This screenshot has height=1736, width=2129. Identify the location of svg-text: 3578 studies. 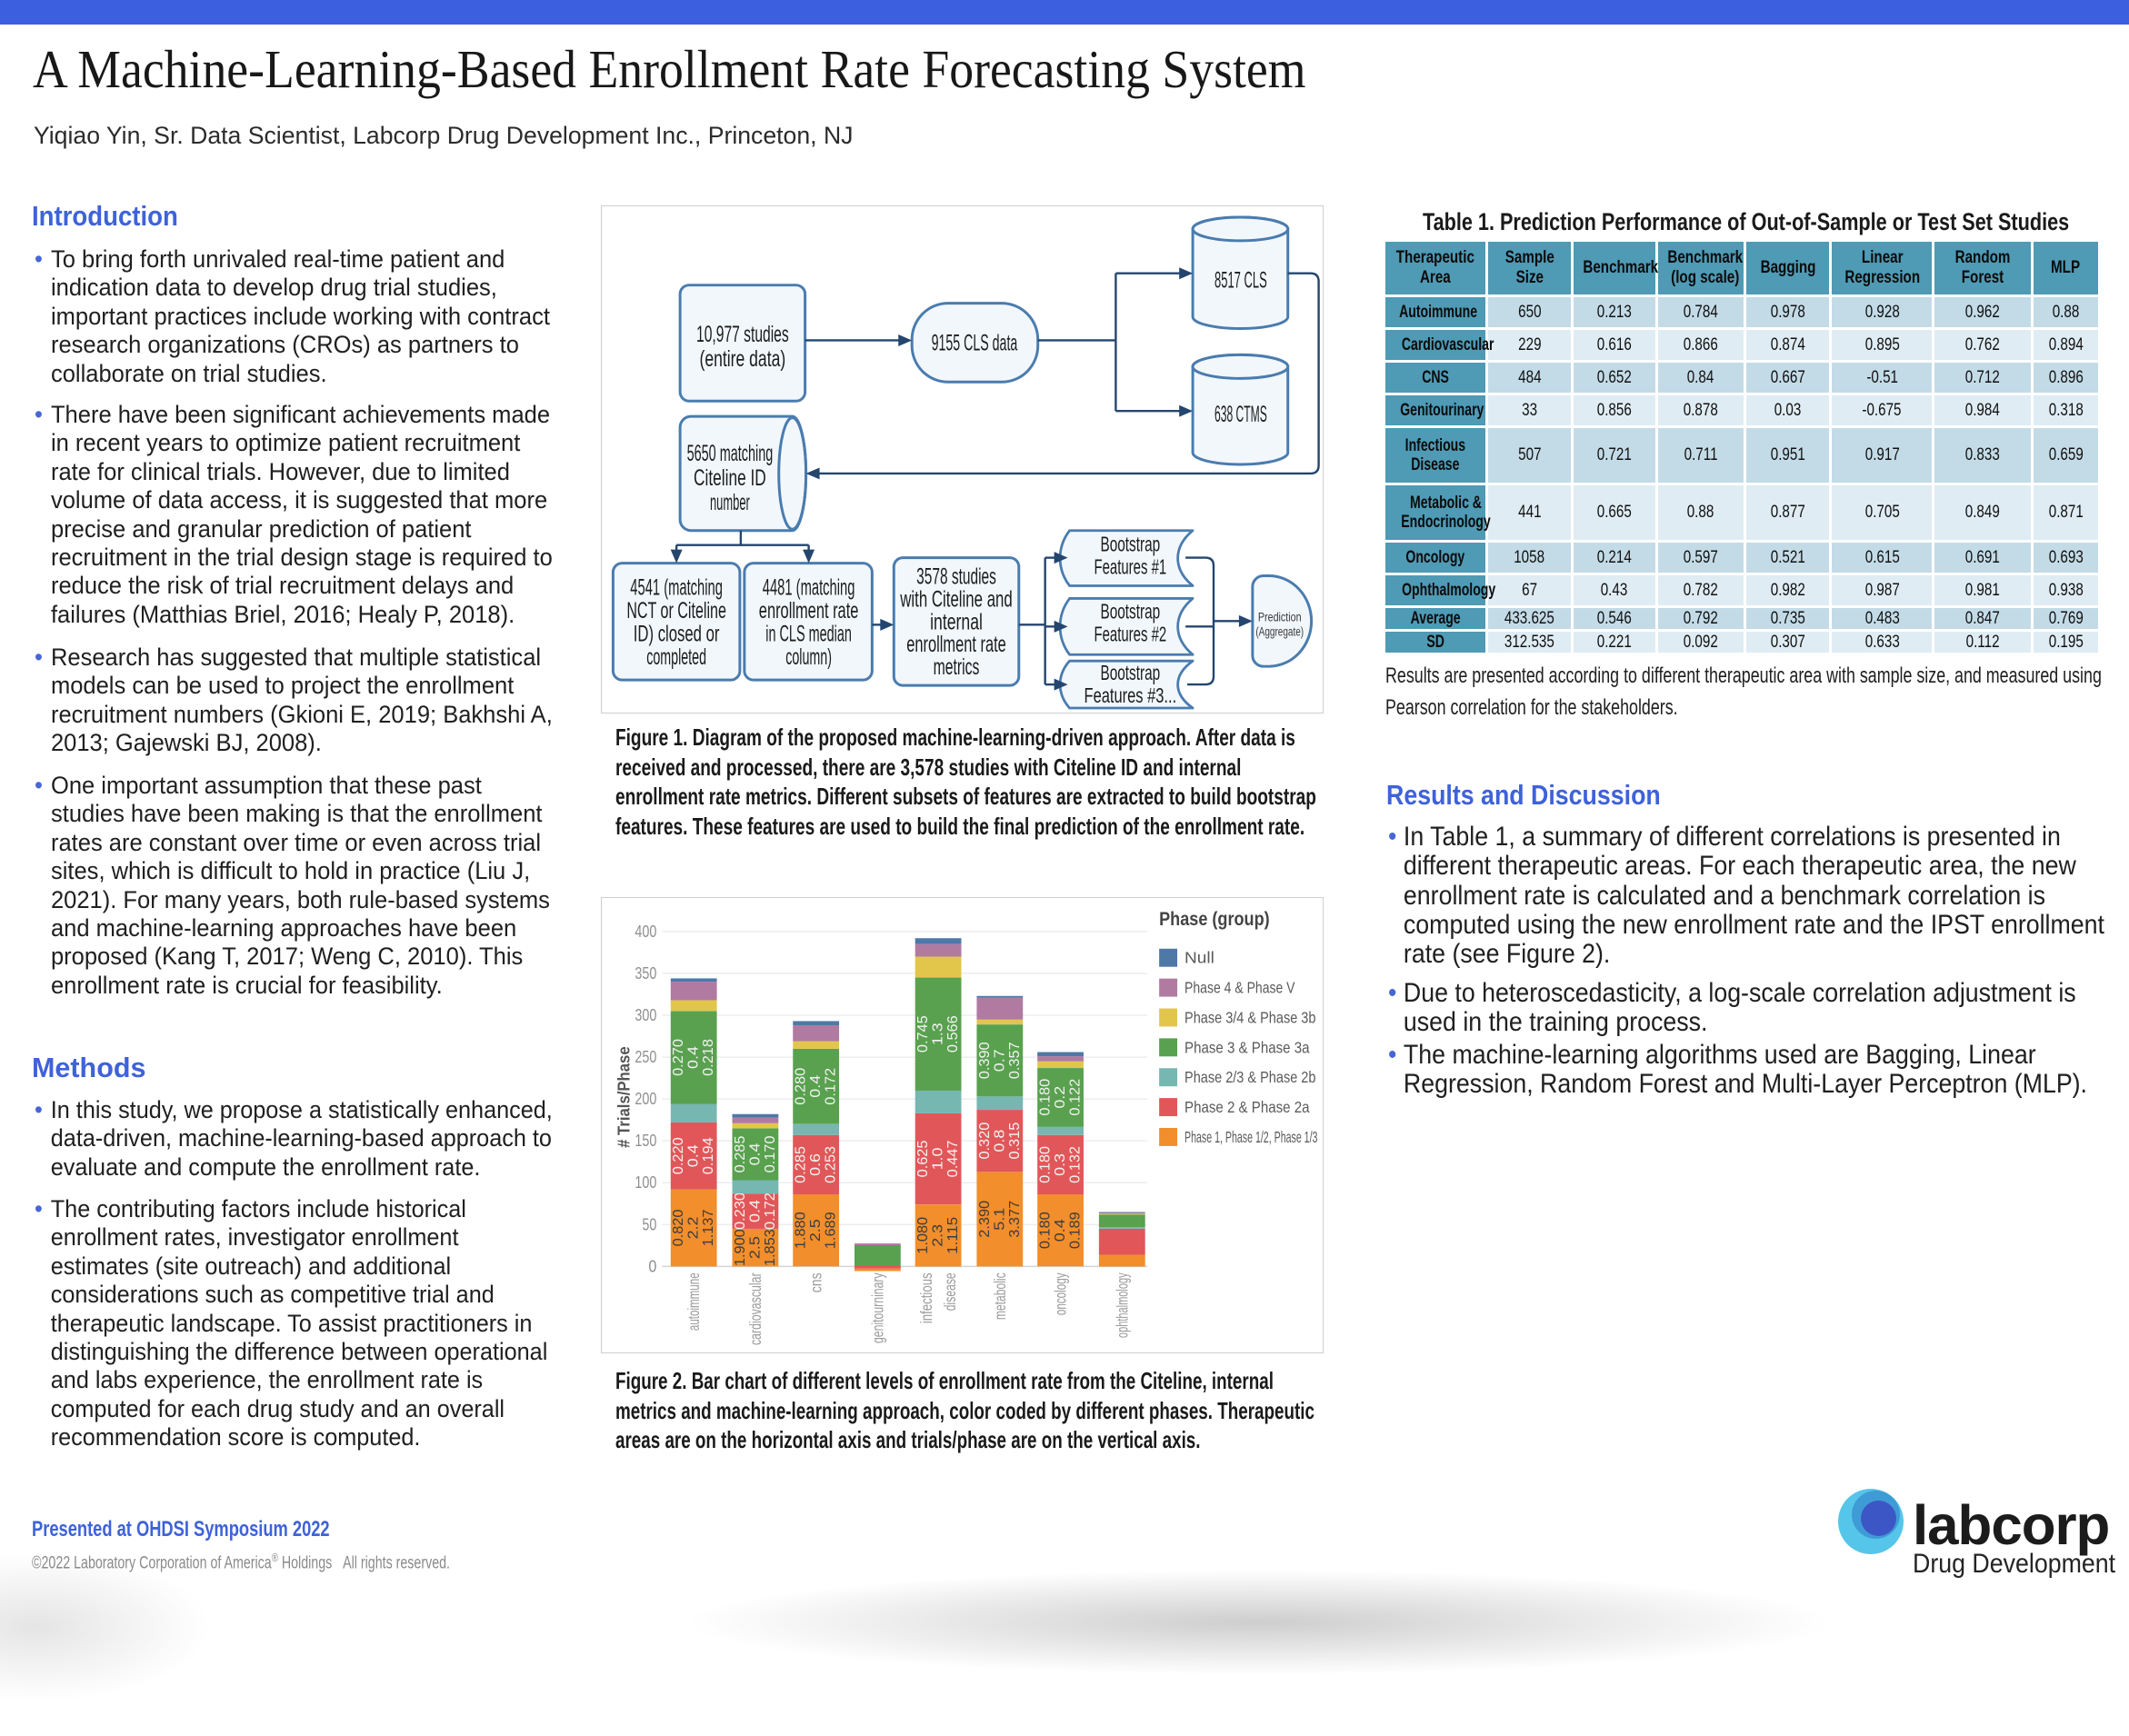
(956, 577).